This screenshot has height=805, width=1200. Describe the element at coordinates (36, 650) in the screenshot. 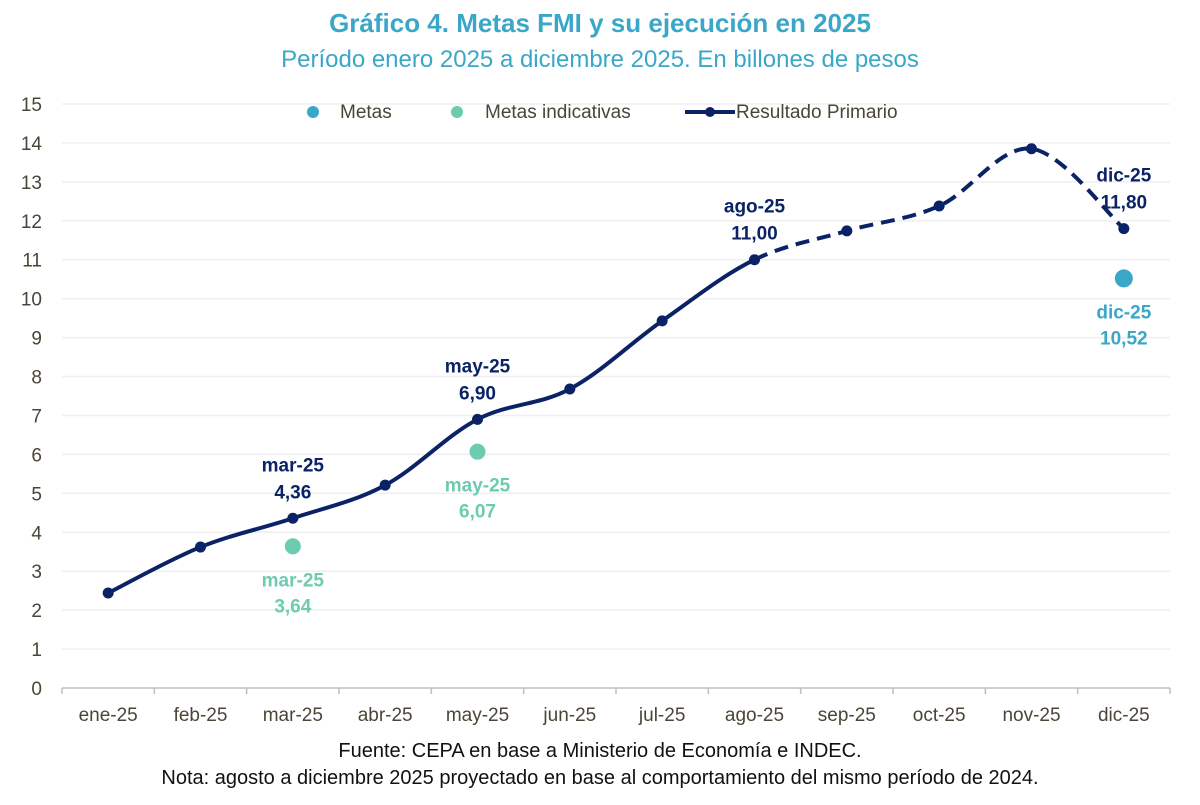

I see `y-tick-label: 1` at that location.